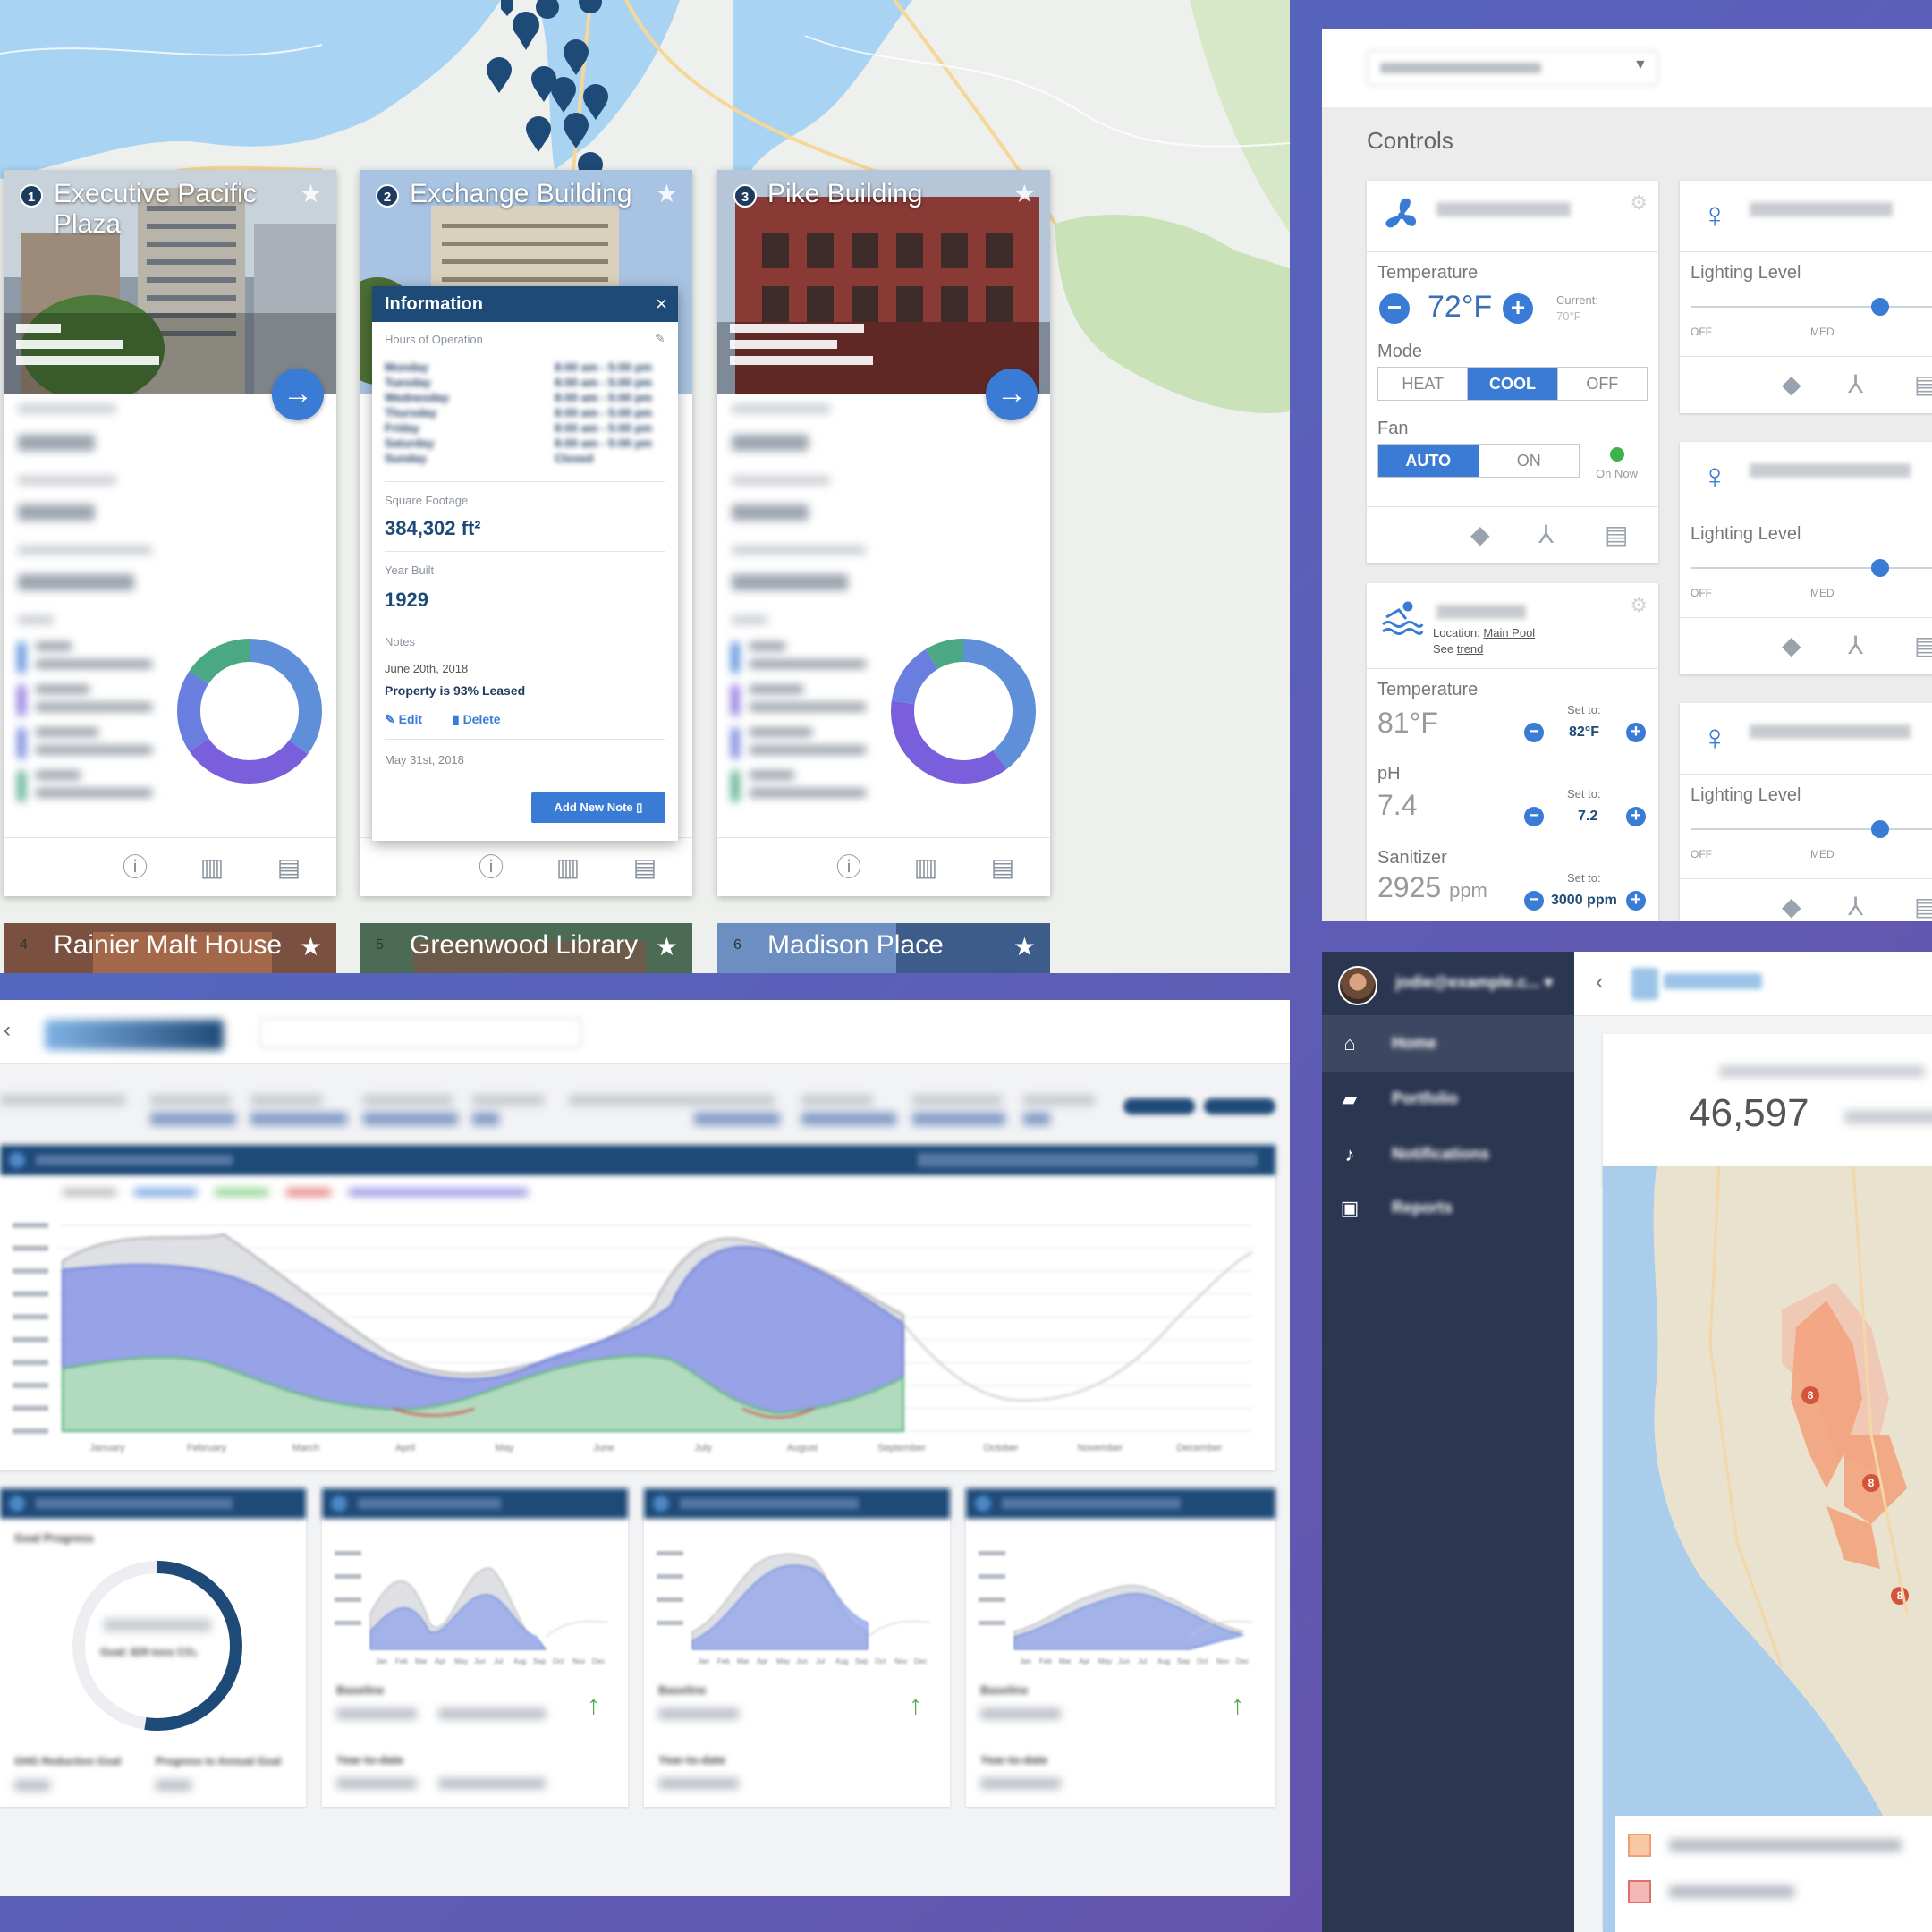  I want to click on edit-link: Edit, so click(410, 719).